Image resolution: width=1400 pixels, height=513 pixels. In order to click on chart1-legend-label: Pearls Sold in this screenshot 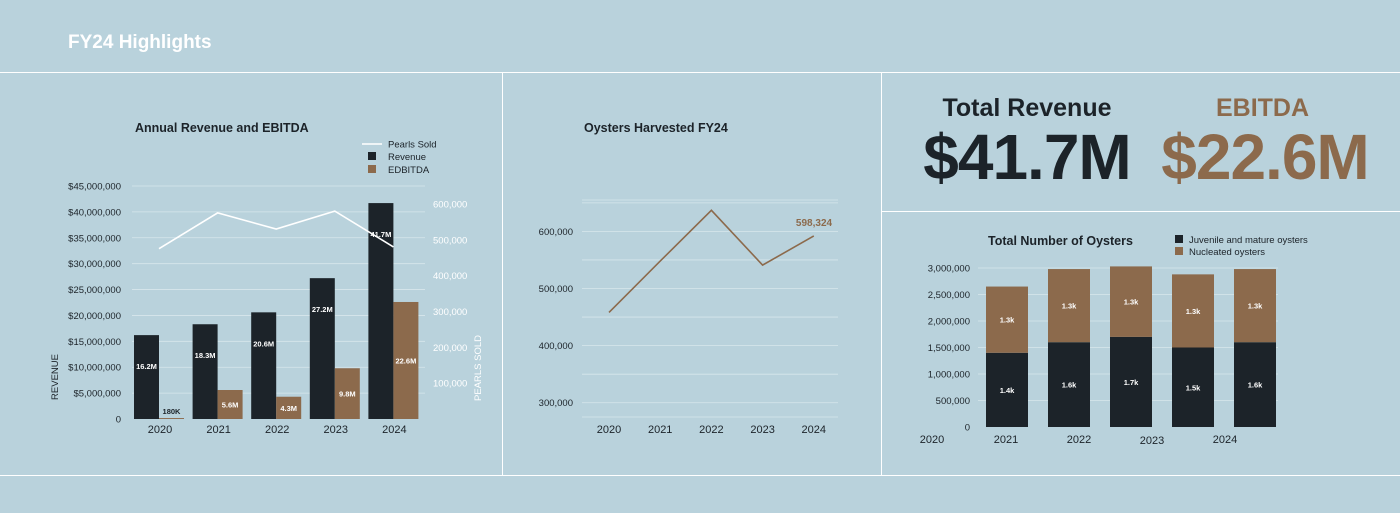, I will do `click(412, 145)`.